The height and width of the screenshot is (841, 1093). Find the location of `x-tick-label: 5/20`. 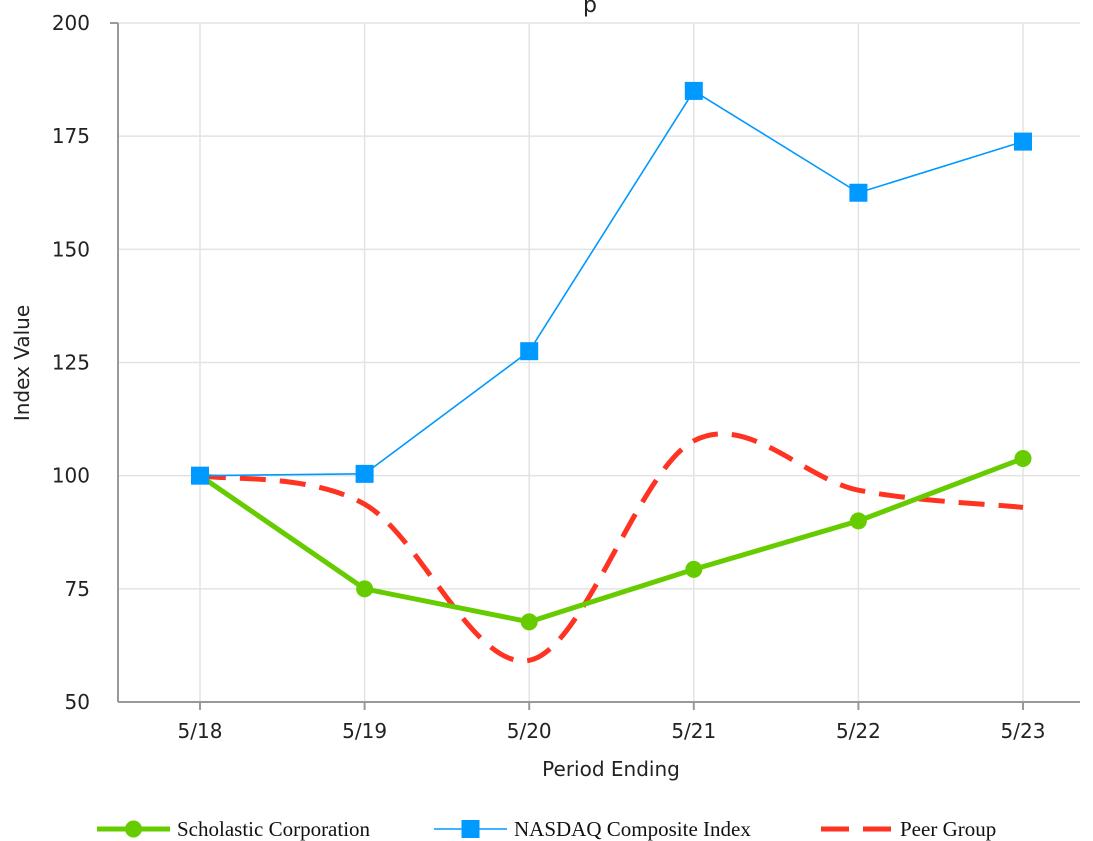

x-tick-label: 5/20 is located at coordinates (529, 731).